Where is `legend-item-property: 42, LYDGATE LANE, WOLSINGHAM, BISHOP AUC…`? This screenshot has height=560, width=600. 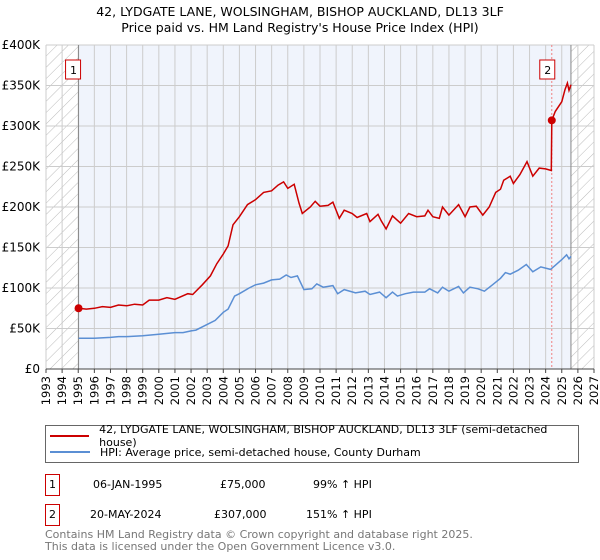
legend-item-property: 42, LYDGATE LANE, WOLSINGHAM, BISHOP AUC… is located at coordinates (314, 436).